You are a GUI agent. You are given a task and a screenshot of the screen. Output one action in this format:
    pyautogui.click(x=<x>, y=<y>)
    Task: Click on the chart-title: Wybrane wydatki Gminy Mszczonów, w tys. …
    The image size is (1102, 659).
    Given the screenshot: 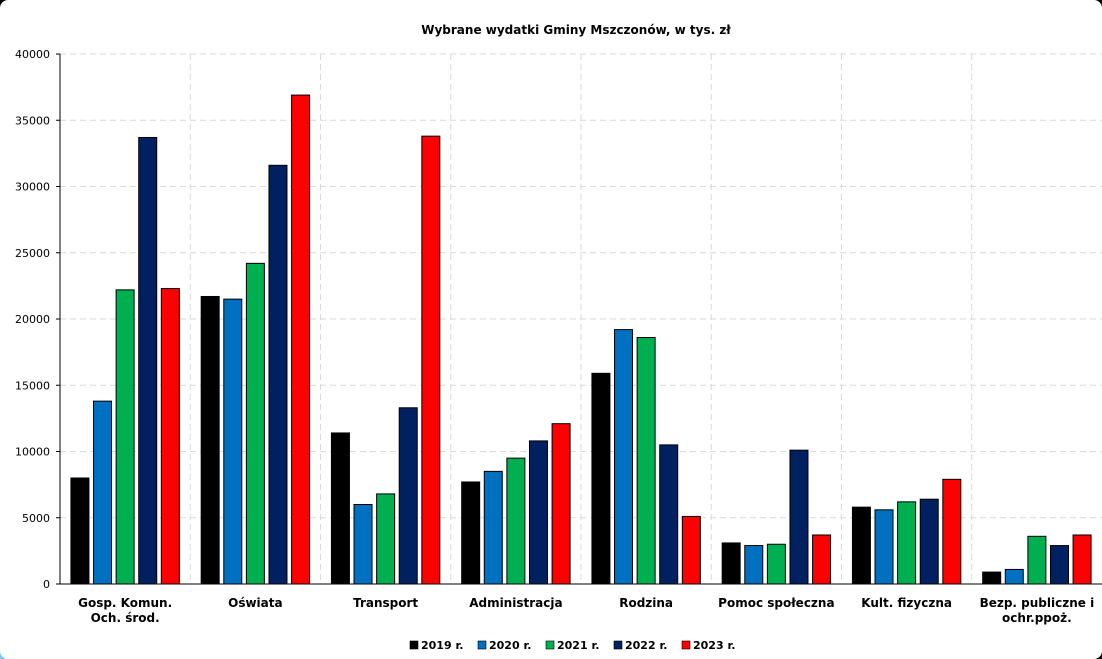 What is the action you would take?
    pyautogui.click(x=576, y=30)
    